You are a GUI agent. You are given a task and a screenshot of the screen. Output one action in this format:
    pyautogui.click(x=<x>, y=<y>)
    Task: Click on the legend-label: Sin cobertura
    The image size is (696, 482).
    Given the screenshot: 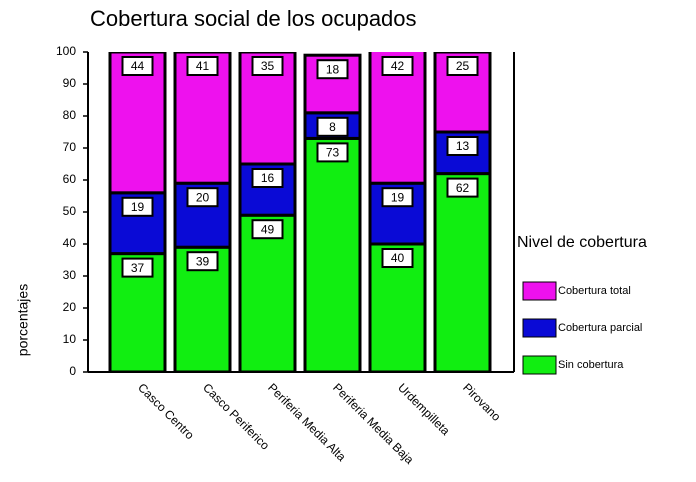 What is the action you would take?
    pyautogui.click(x=591, y=365)
    